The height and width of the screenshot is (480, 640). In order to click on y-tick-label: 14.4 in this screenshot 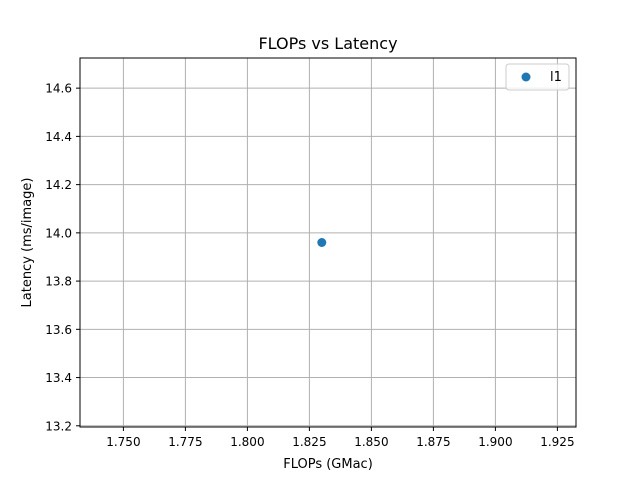, I will do `click(58, 137)`.